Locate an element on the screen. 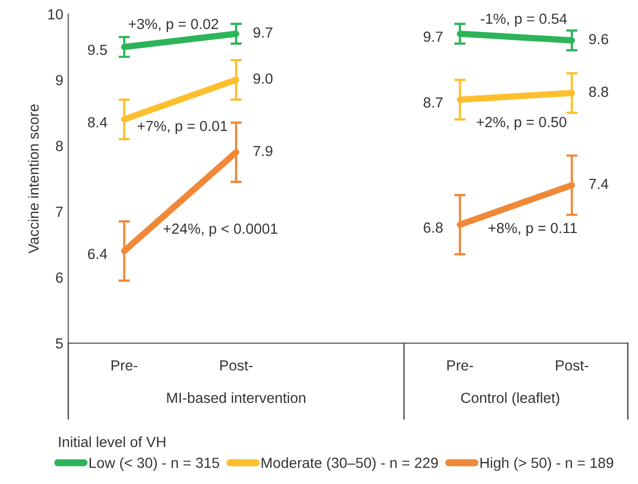  data-label: 7.9 is located at coordinates (263, 151).